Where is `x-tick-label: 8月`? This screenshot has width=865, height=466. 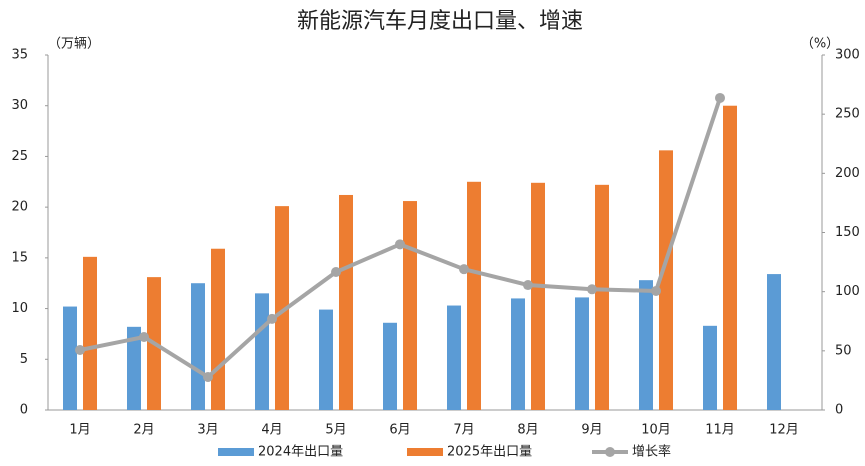
x-tick-label: 8月 is located at coordinates (527, 430).